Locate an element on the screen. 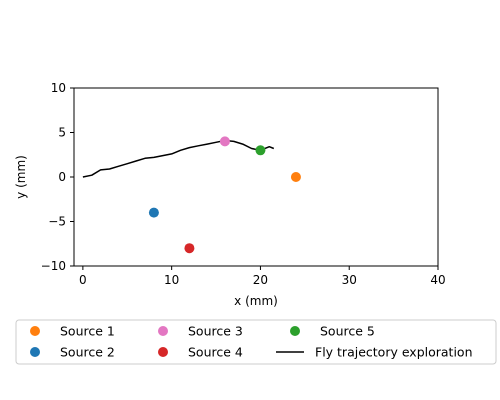  y-tick-label: 0 is located at coordinates (62, 177).